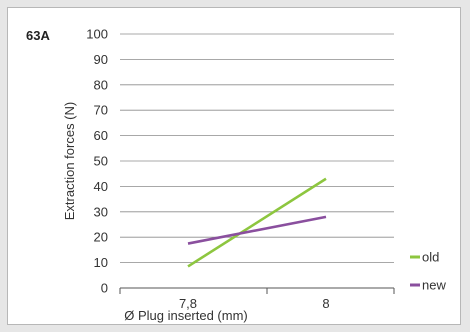  I want to click on y-tick-label: 90, so click(101, 59).